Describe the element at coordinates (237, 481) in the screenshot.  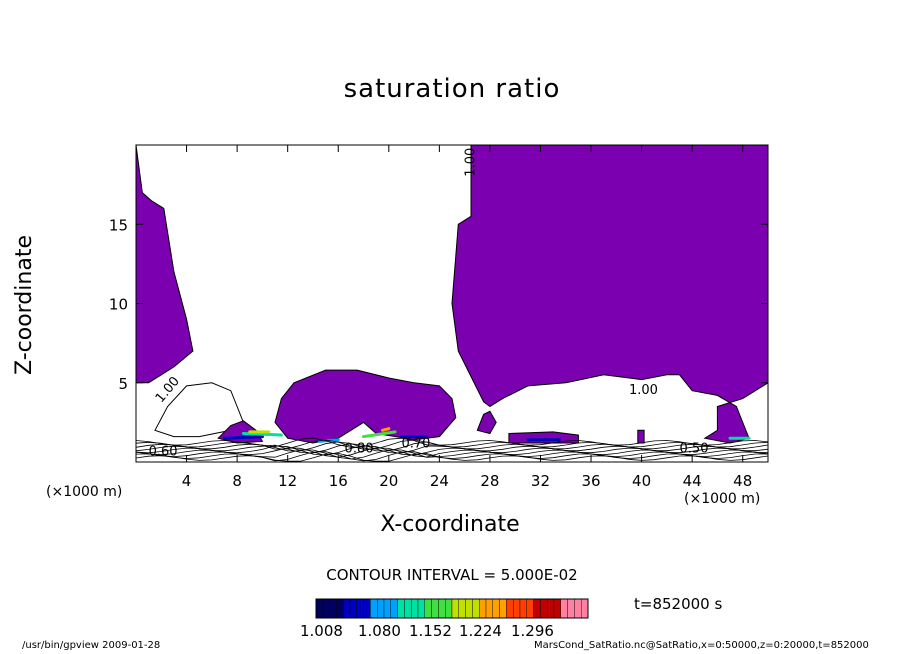
I see `x-tick-label-1: 8` at that location.